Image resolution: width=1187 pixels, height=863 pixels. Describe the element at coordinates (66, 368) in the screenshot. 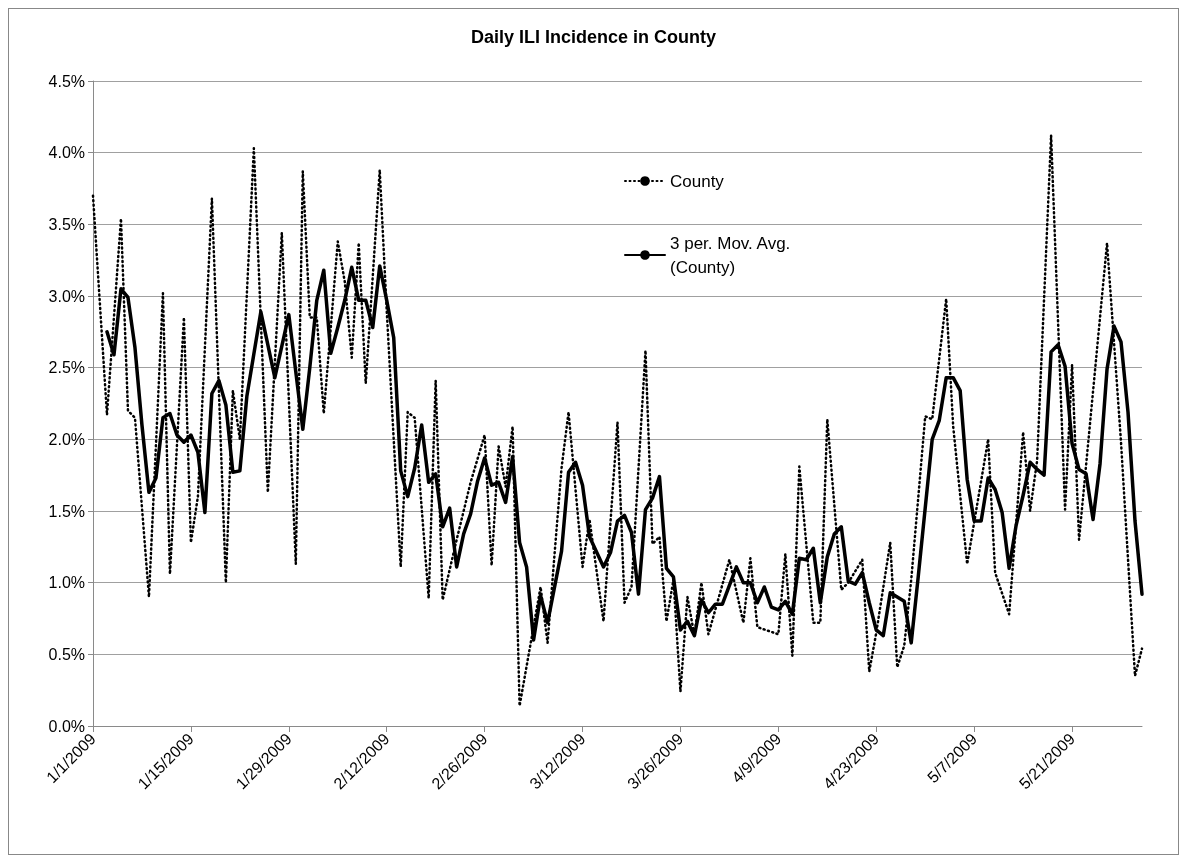

I see `y-tick-label: 2.5%` at that location.